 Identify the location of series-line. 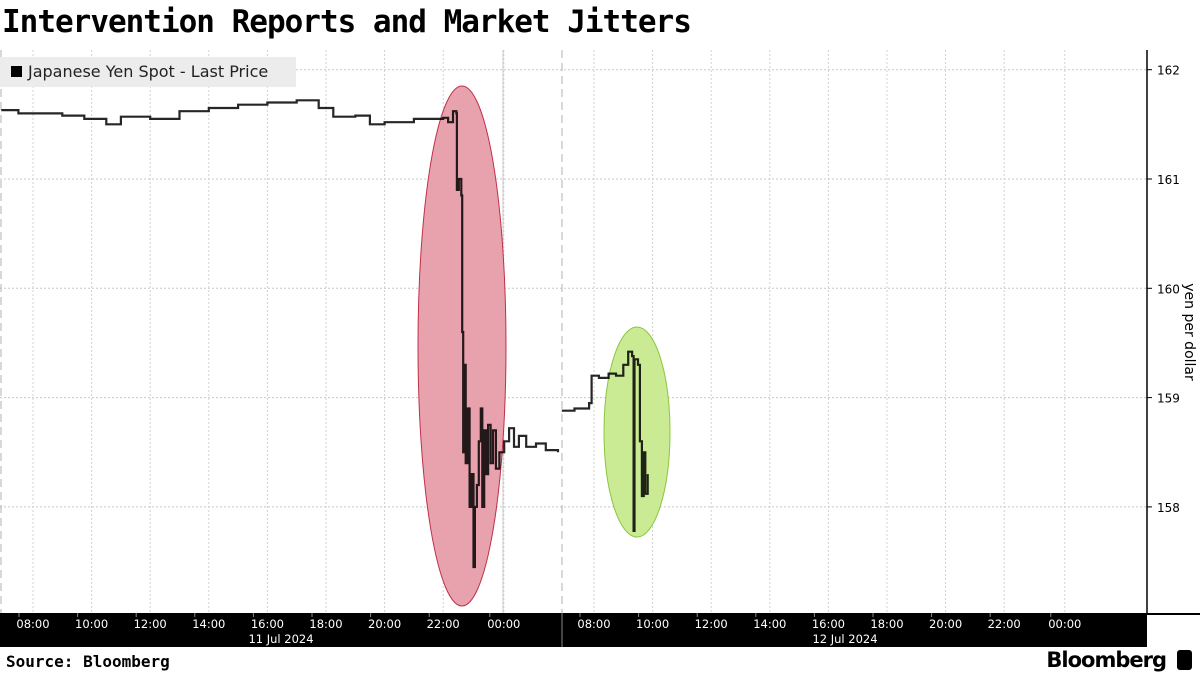
(605, 441).